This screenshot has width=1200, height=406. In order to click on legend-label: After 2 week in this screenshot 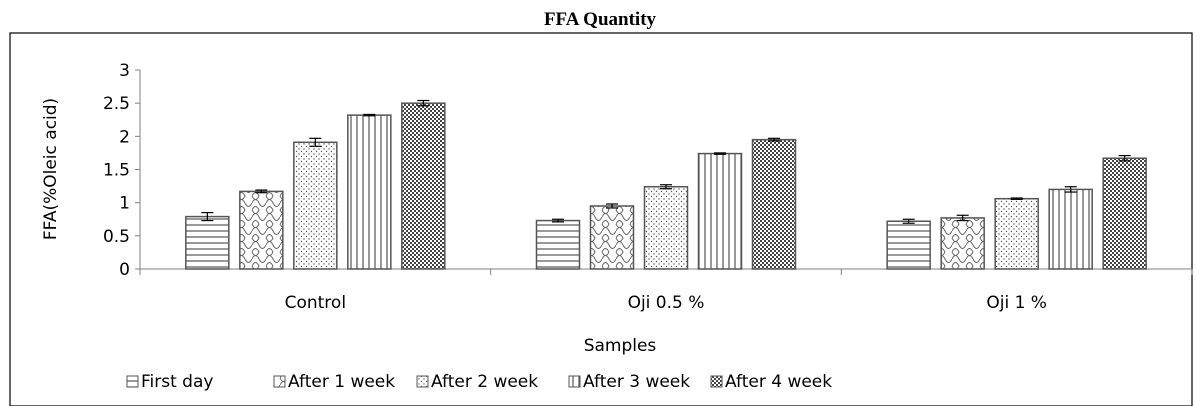, I will do `click(484, 382)`.